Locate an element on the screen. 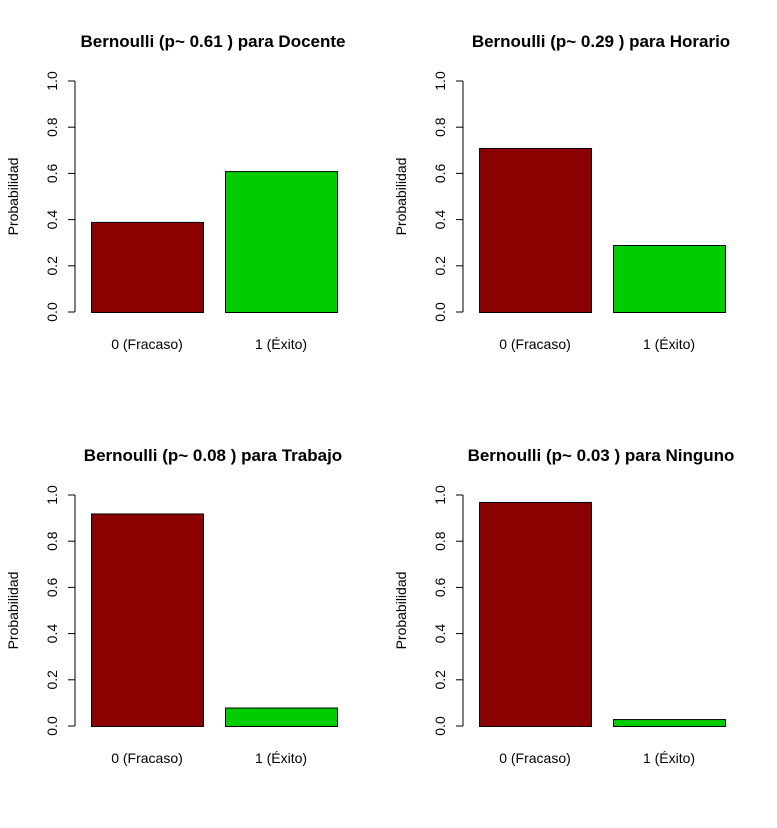 The height and width of the screenshot is (828, 777). chart-title: Bernoulli (p~ 0.03 ) para Ninguno is located at coordinates (601, 455).